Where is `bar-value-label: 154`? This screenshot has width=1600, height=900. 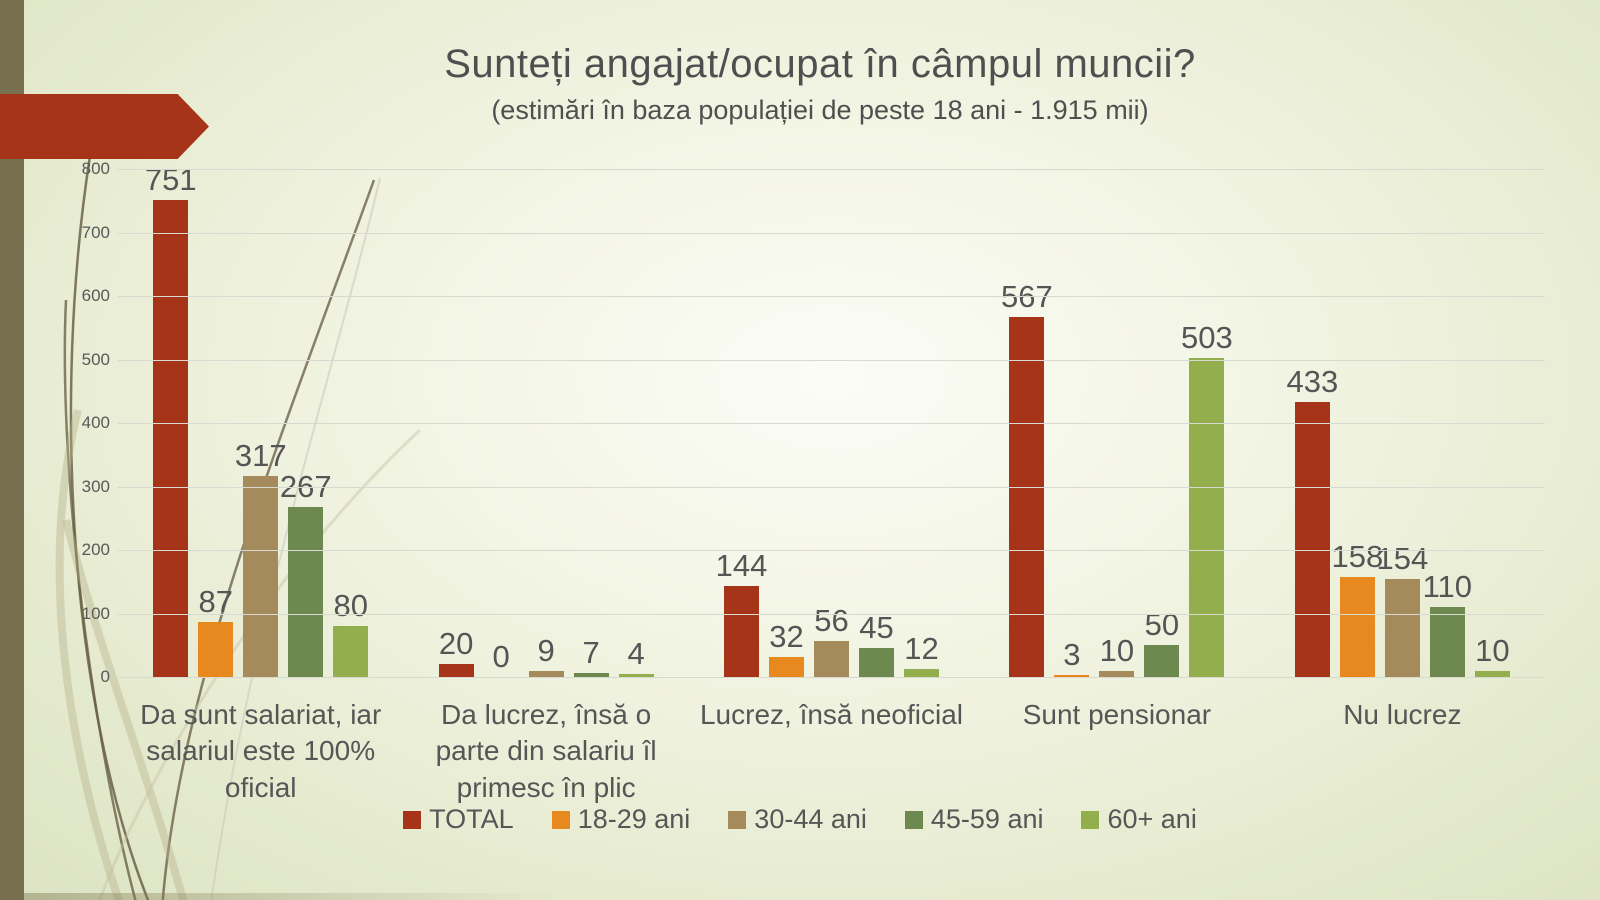 bar-value-label: 154 is located at coordinates (1402, 558).